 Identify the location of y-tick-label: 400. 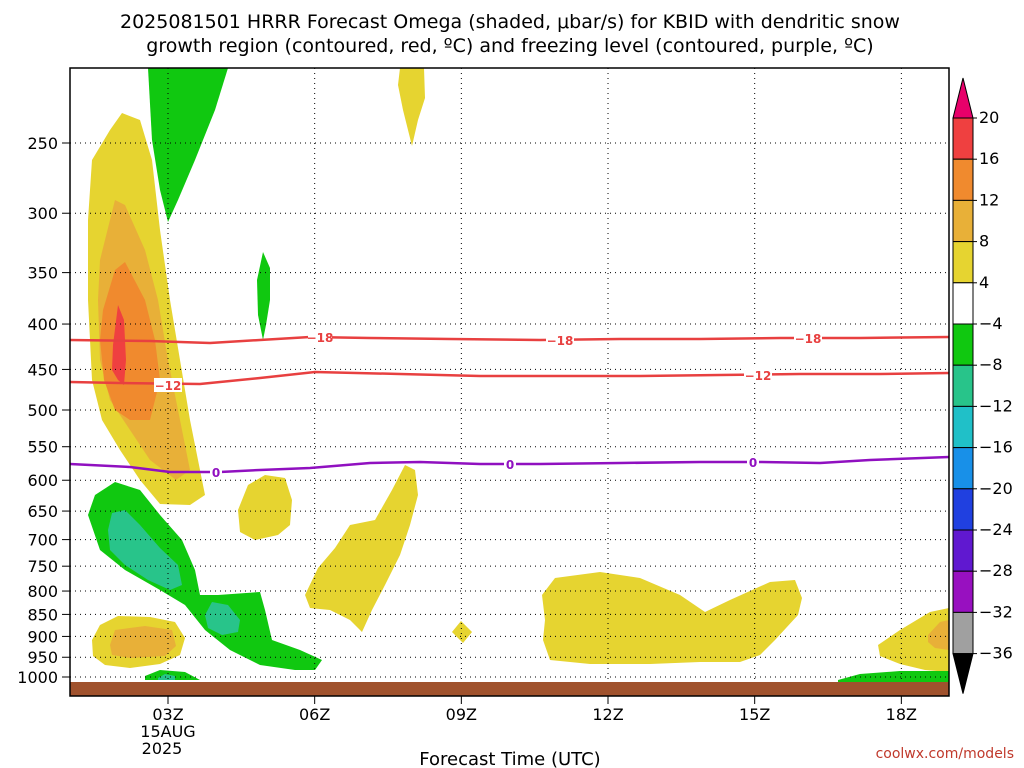
(42, 324).